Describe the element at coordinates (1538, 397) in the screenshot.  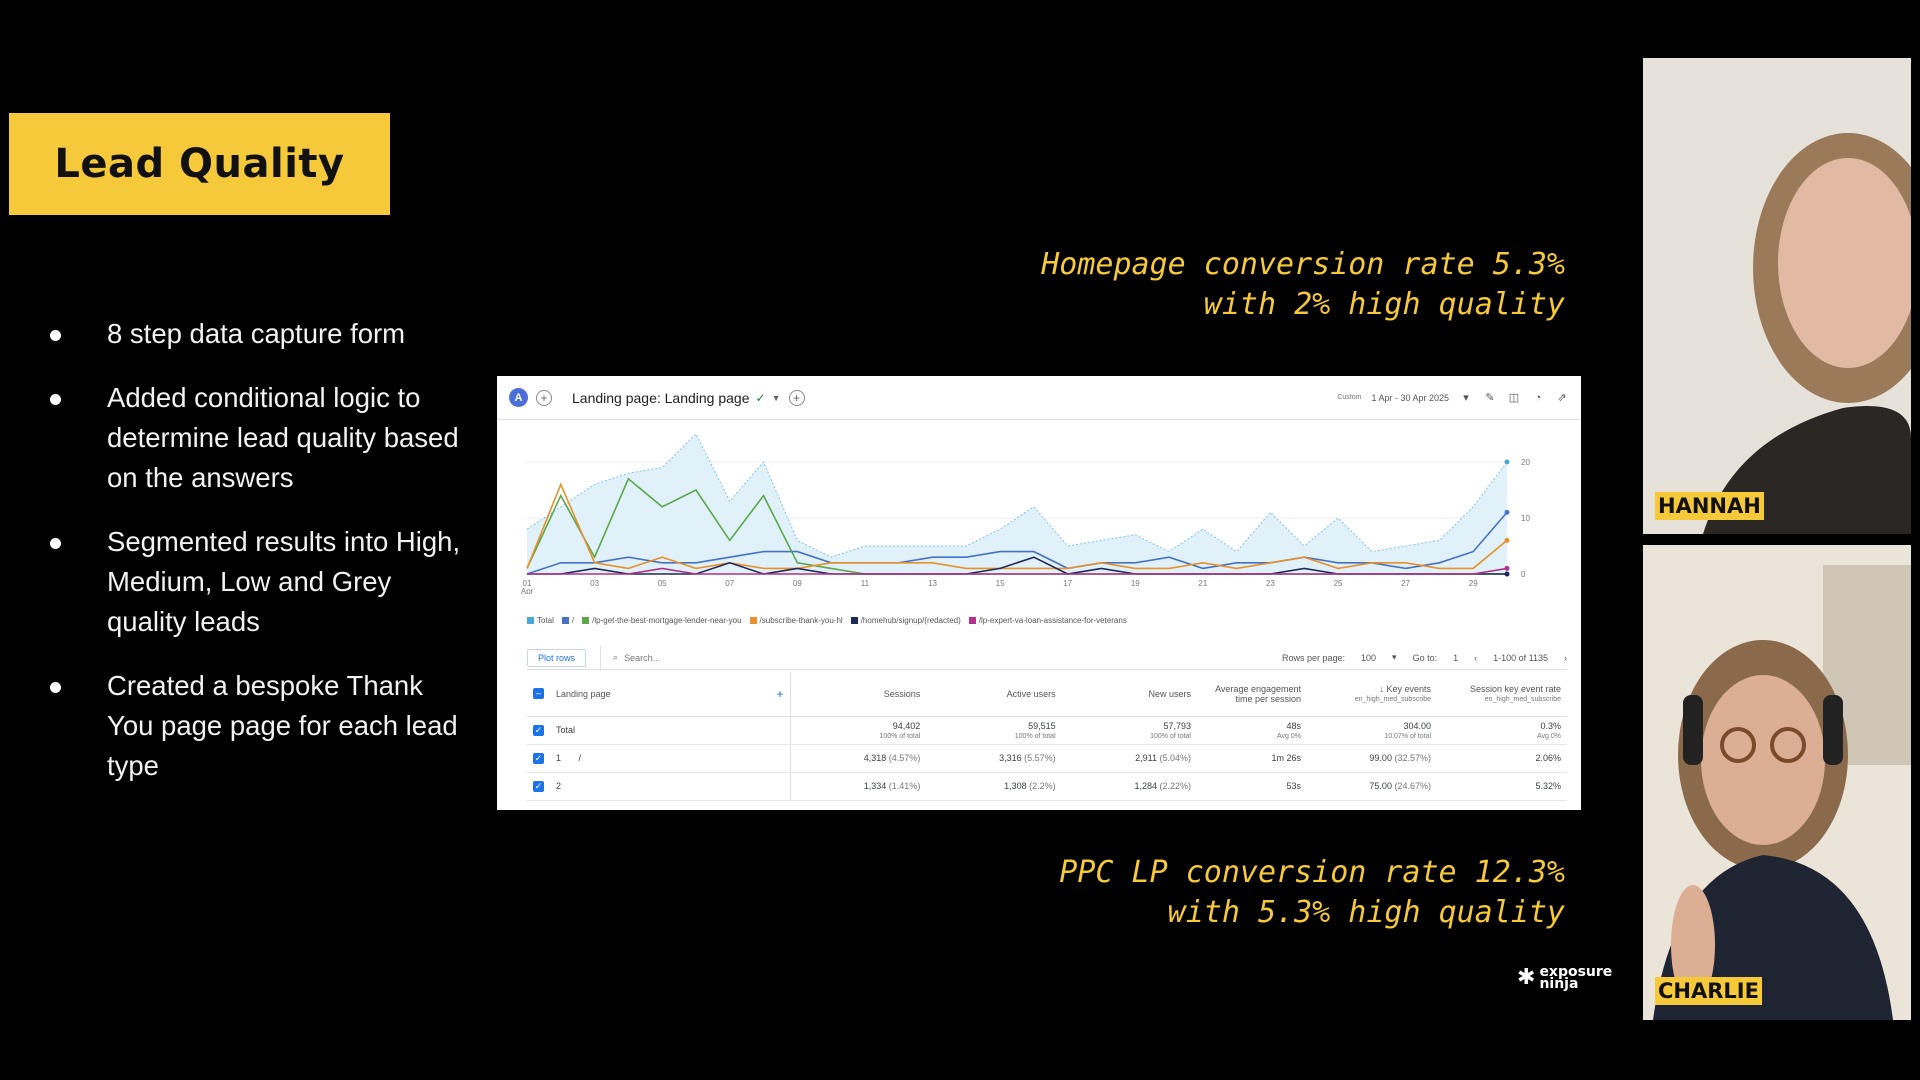
I see `insights-icon: ◔` at that location.